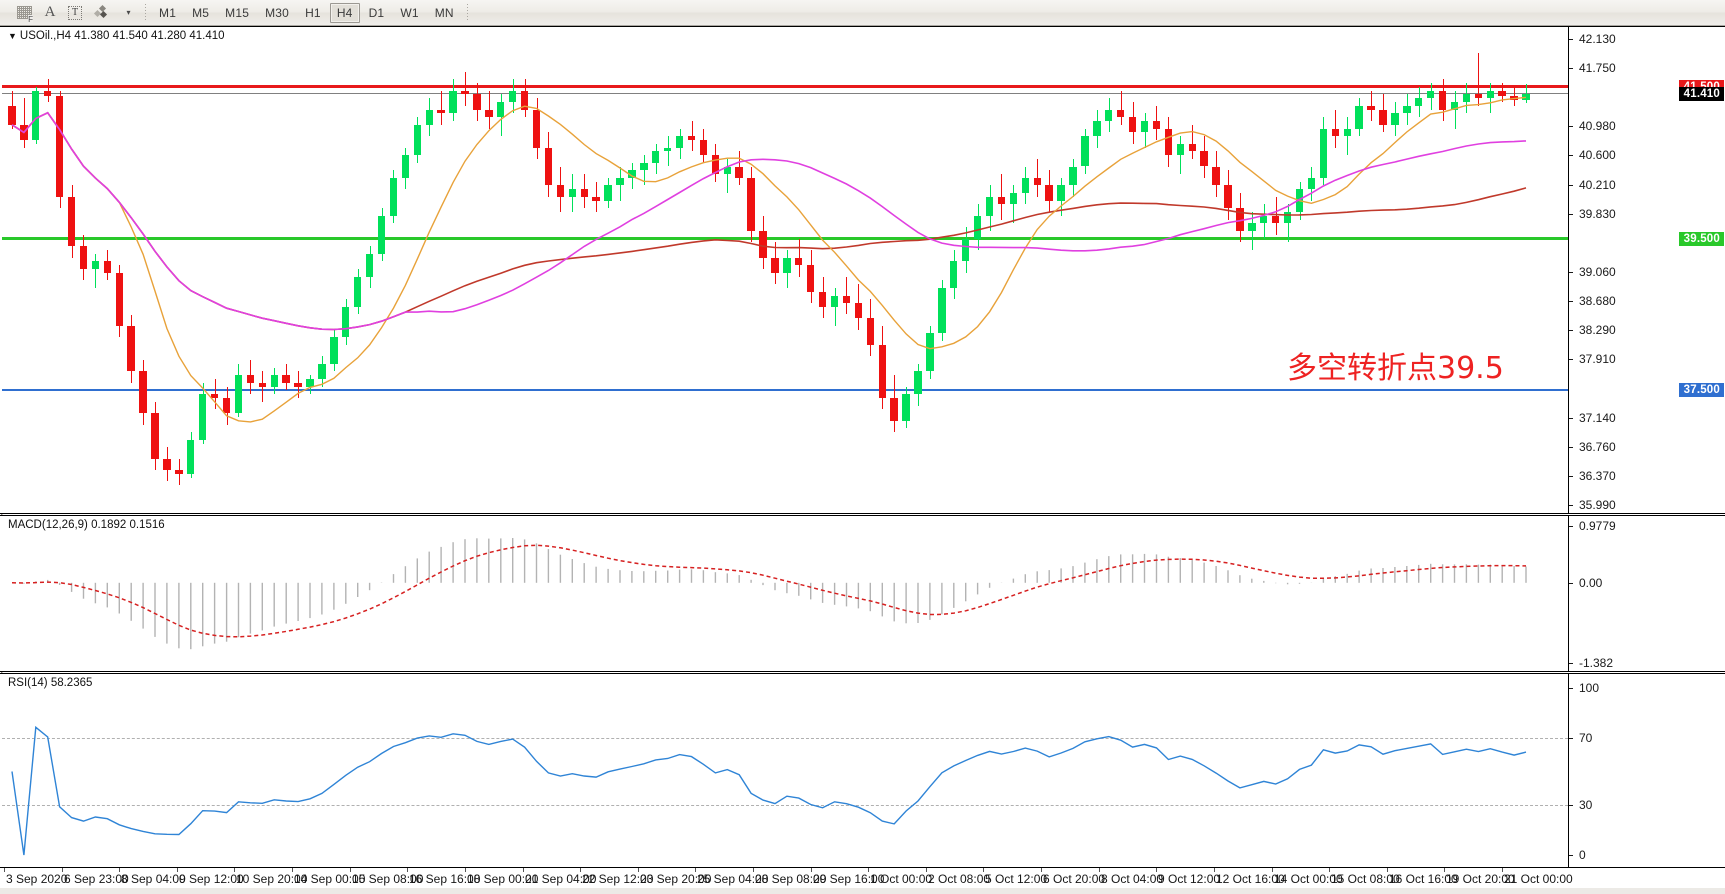  What do you see at coordinates (785, 94) in the screenshot?
I see `last-price-line` at bounding box center [785, 94].